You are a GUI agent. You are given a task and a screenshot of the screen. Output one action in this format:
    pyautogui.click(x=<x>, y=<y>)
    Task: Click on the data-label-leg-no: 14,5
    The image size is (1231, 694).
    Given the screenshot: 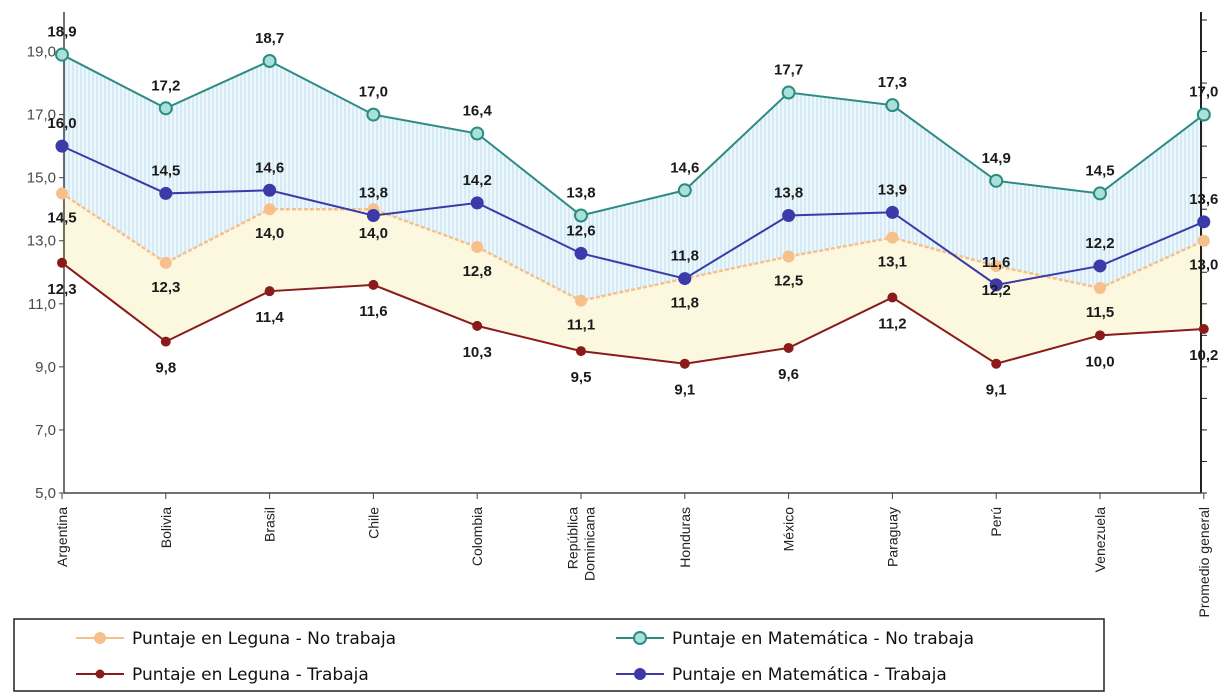 What is the action you would take?
    pyautogui.click(x=61, y=217)
    